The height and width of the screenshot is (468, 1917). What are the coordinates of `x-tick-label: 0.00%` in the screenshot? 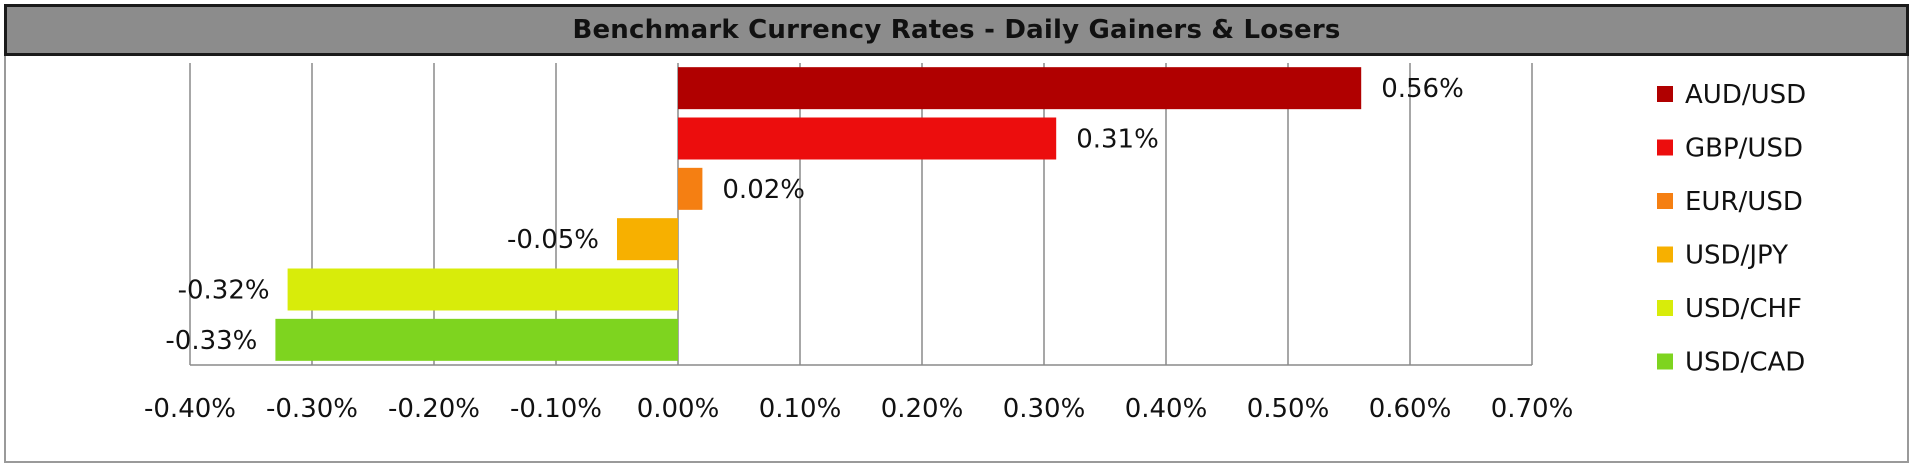 It's located at (678, 409).